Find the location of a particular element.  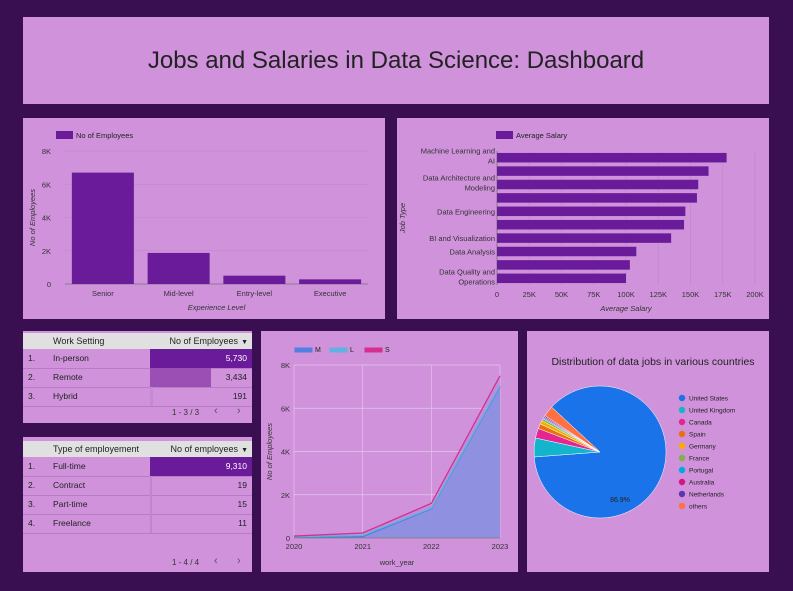

table-row: 2. Contract 19 is located at coordinates (137, 486).